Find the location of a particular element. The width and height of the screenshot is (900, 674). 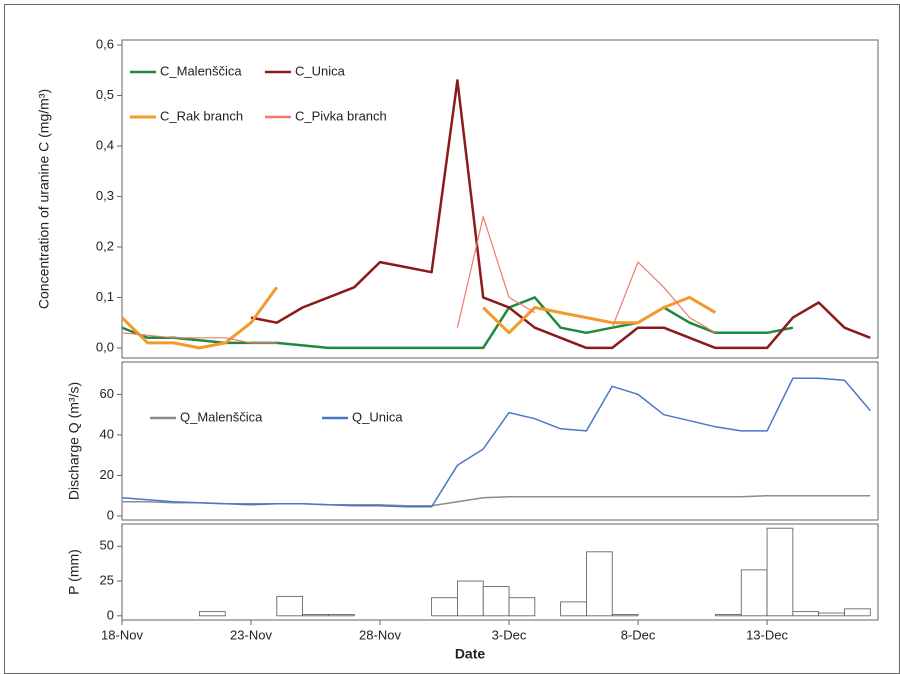

y-tick-label: 0,6 is located at coordinates (105, 43).